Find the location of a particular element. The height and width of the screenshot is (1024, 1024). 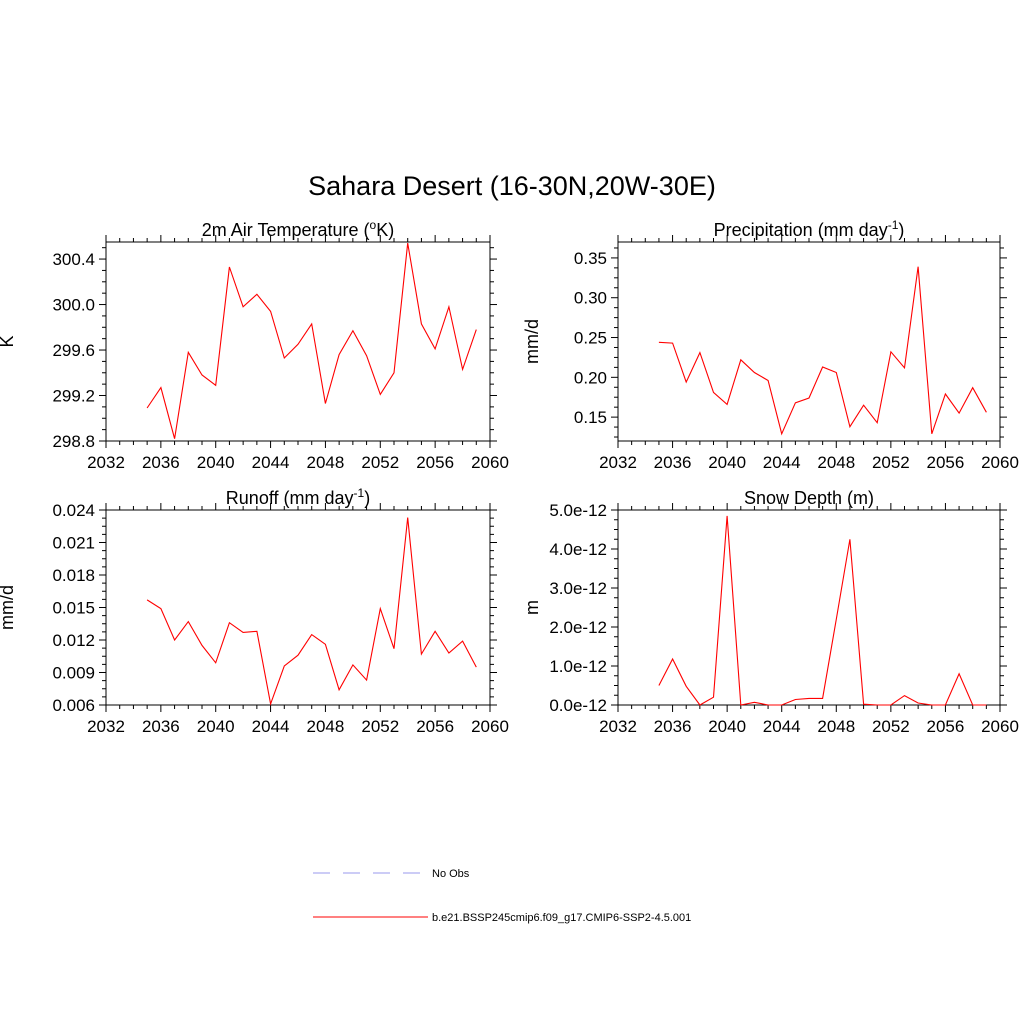

y-tick-label: 300.4 is located at coordinates (73, 259).